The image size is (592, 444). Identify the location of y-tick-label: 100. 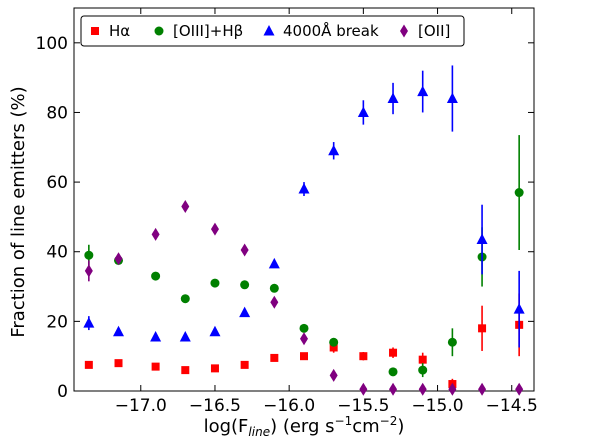
(52, 44).